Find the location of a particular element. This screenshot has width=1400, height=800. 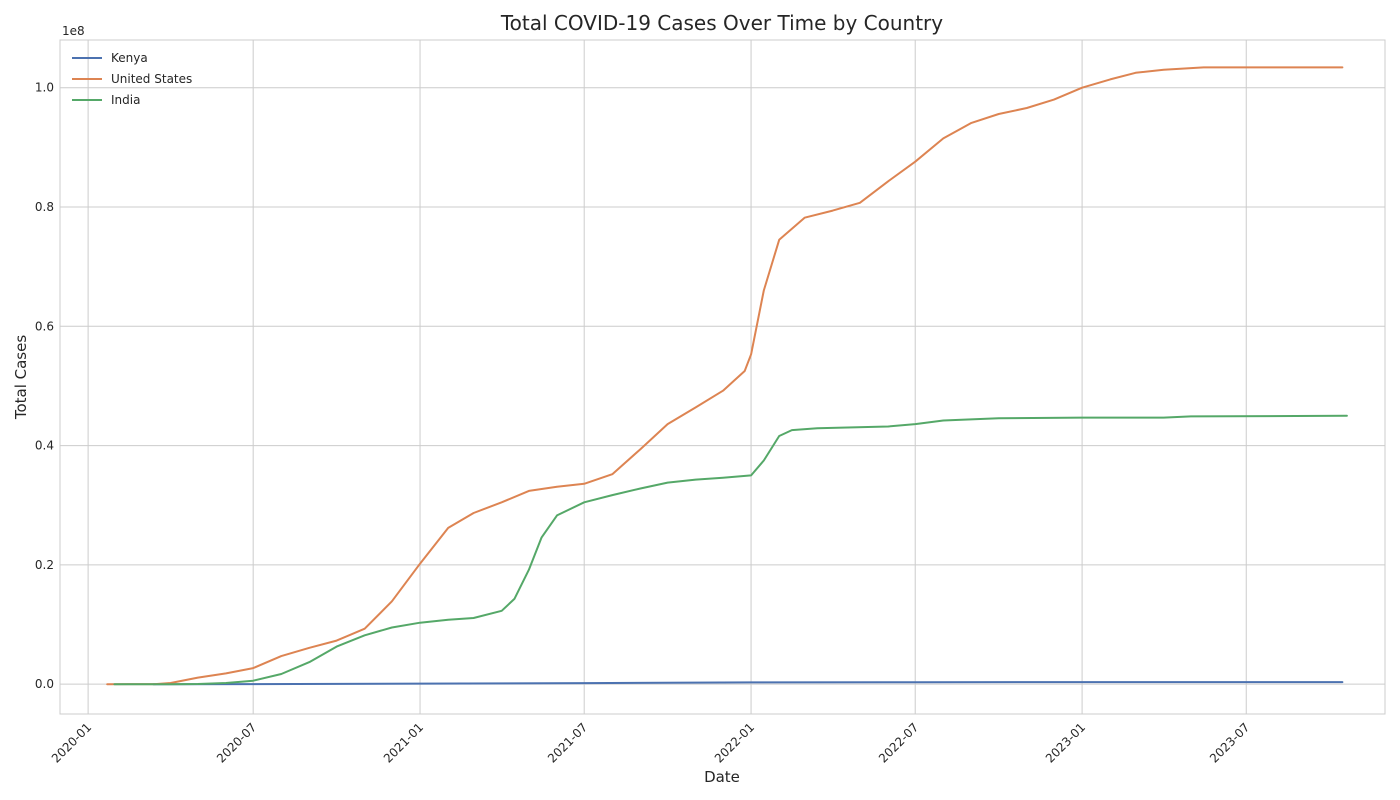

x-tick-label: 2021-07 is located at coordinates (567, 742).